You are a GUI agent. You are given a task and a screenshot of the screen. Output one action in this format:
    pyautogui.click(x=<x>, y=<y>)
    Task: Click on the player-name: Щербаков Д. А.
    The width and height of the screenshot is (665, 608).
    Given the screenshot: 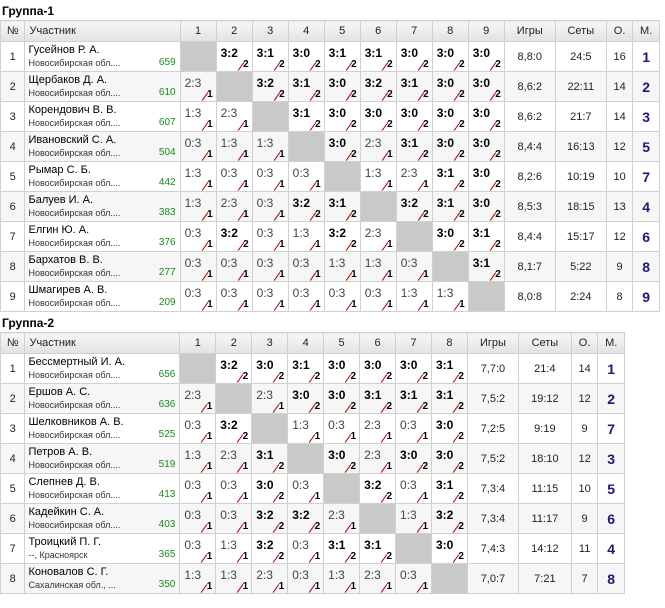 What is the action you would take?
    pyautogui.click(x=68, y=80)
    